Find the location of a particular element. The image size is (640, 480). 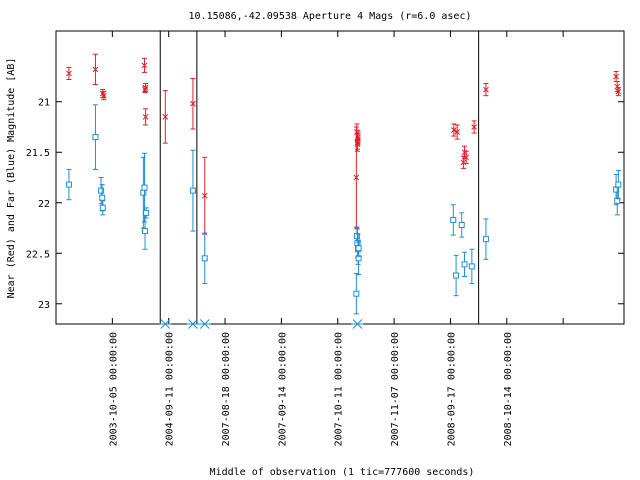

x-tick-label: 2007-10-11 00:00:00 is located at coordinates (339, 389).